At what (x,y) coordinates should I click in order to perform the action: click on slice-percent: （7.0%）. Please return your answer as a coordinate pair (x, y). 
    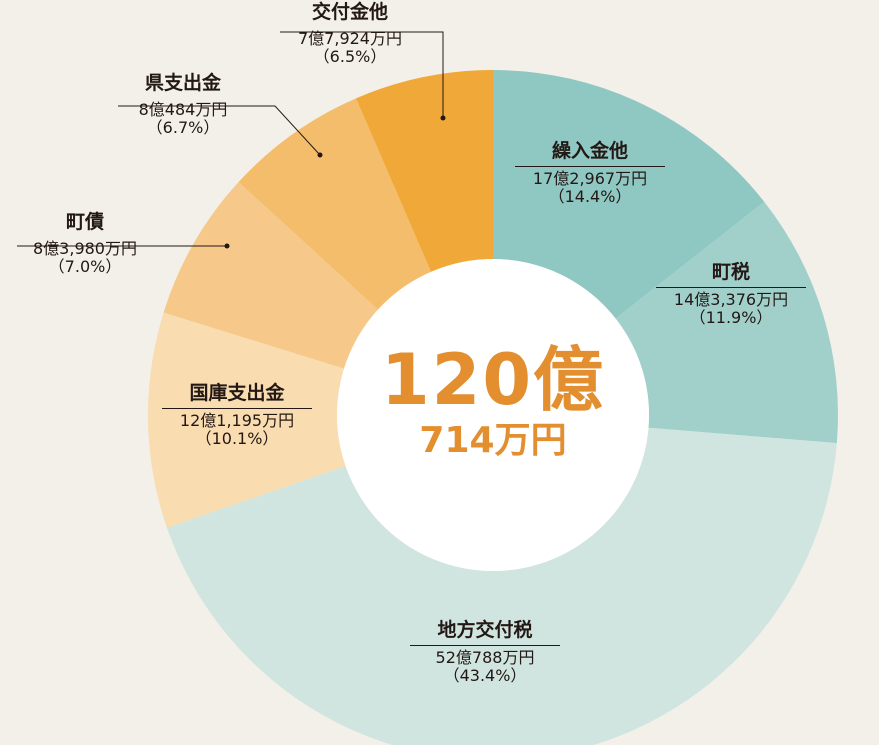
    Looking at the image, I should click on (85, 267).